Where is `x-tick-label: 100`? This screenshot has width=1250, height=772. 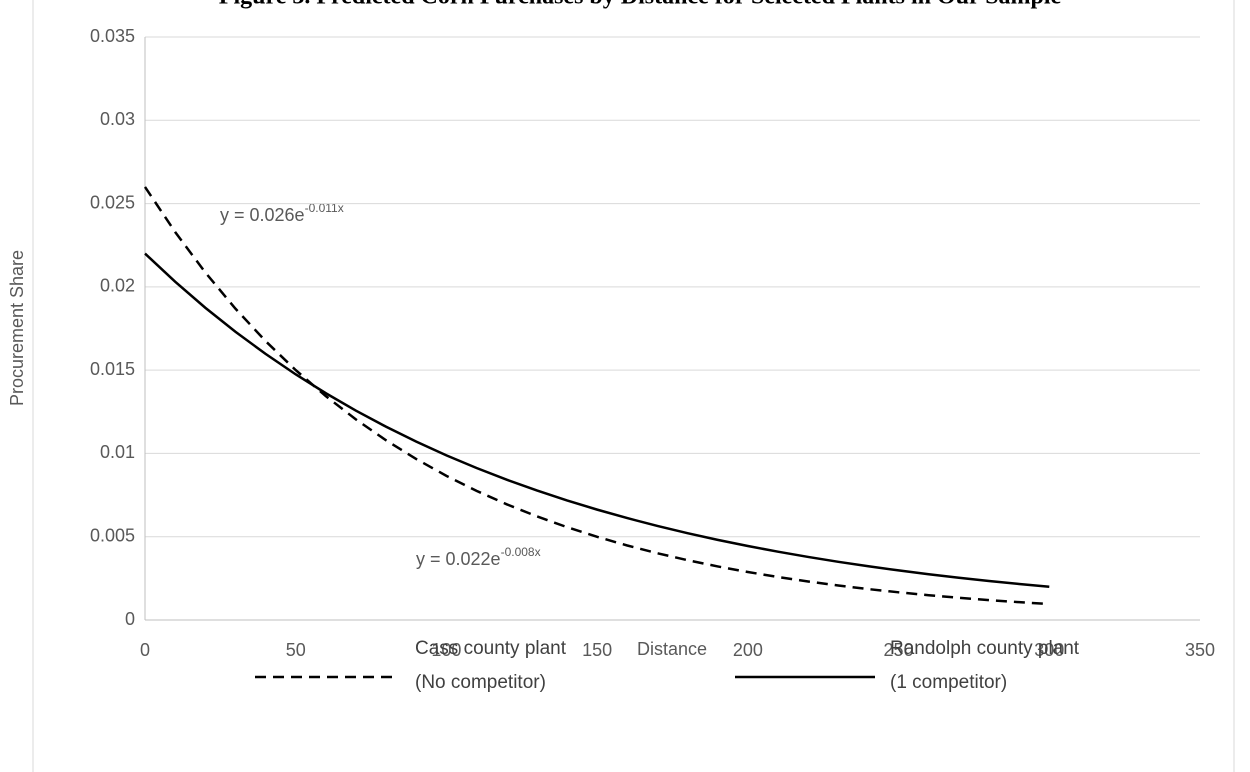 x-tick-label: 100 is located at coordinates (446, 650).